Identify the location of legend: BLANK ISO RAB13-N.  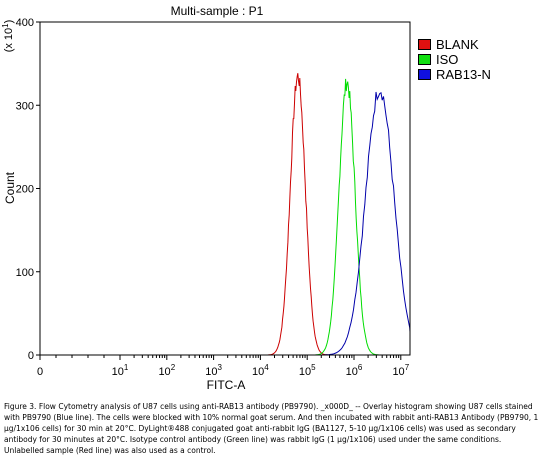
(454, 59).